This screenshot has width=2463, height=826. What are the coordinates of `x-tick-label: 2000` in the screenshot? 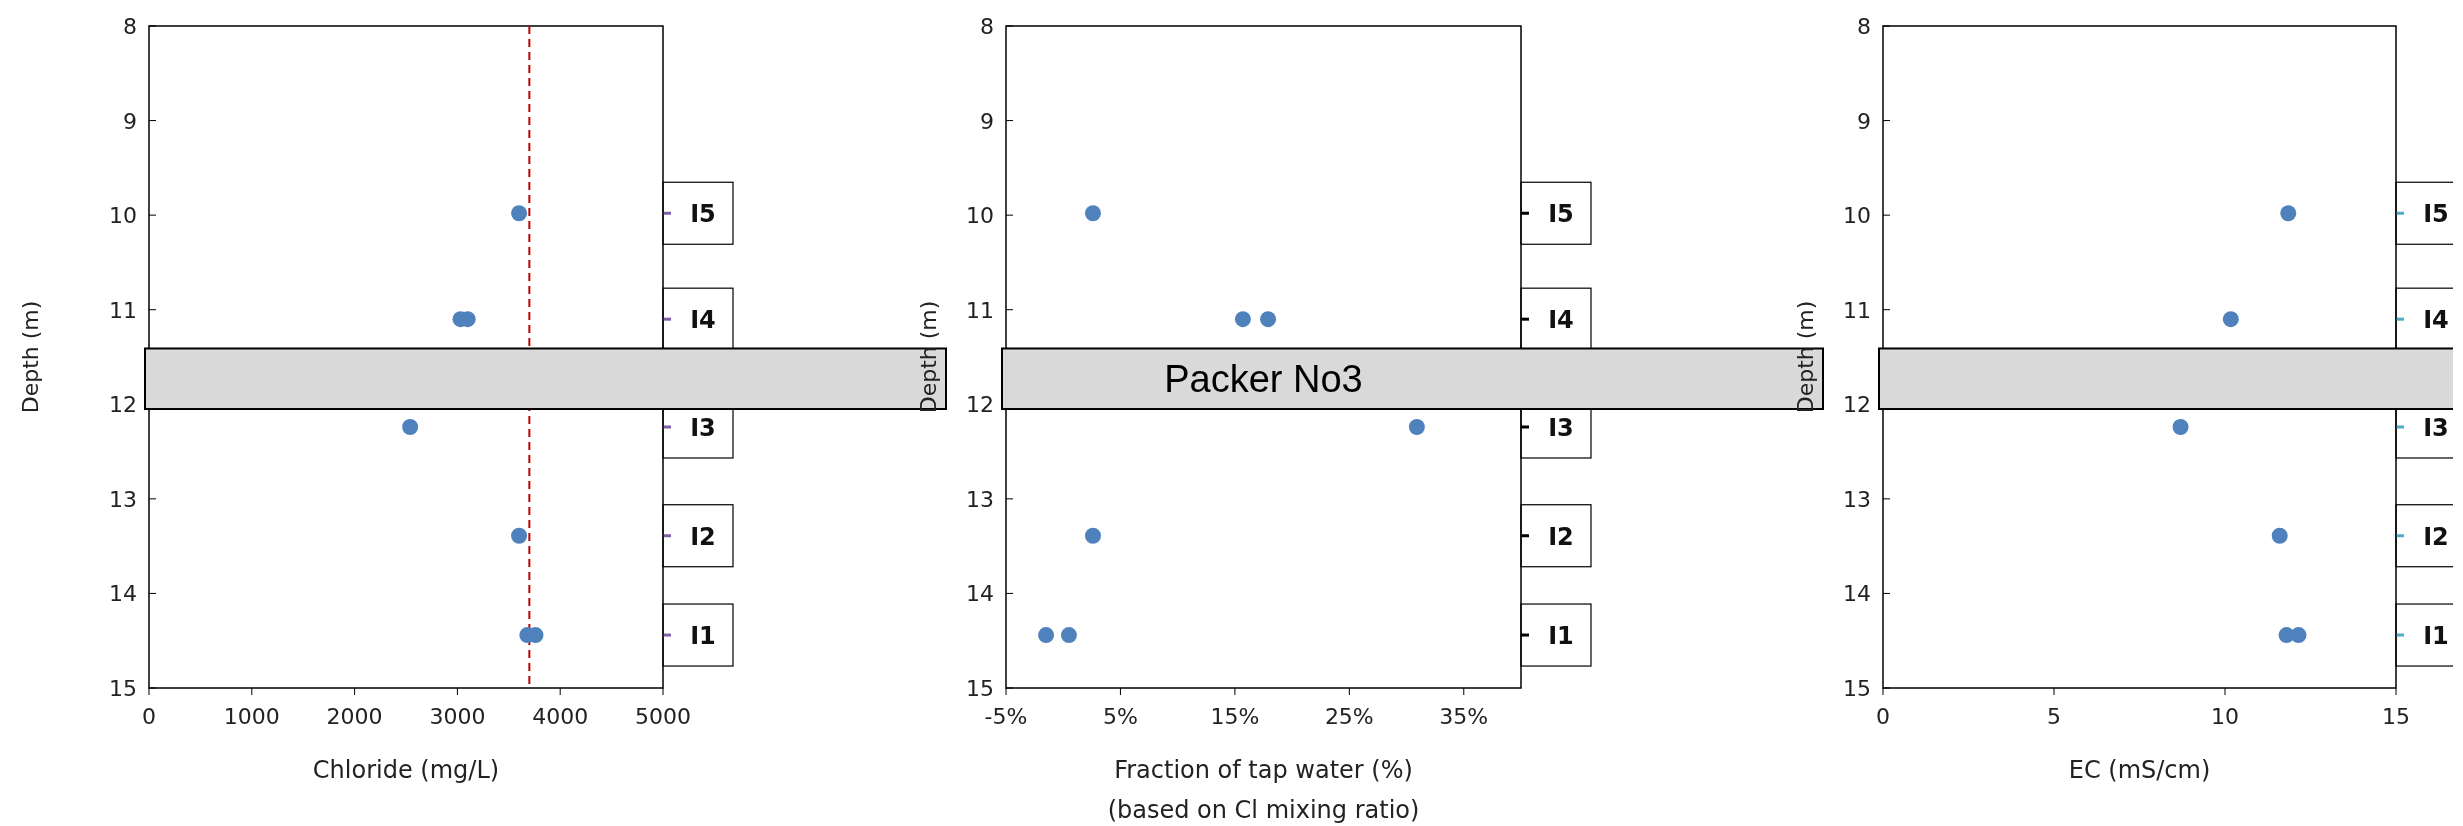 It's located at (354, 716).